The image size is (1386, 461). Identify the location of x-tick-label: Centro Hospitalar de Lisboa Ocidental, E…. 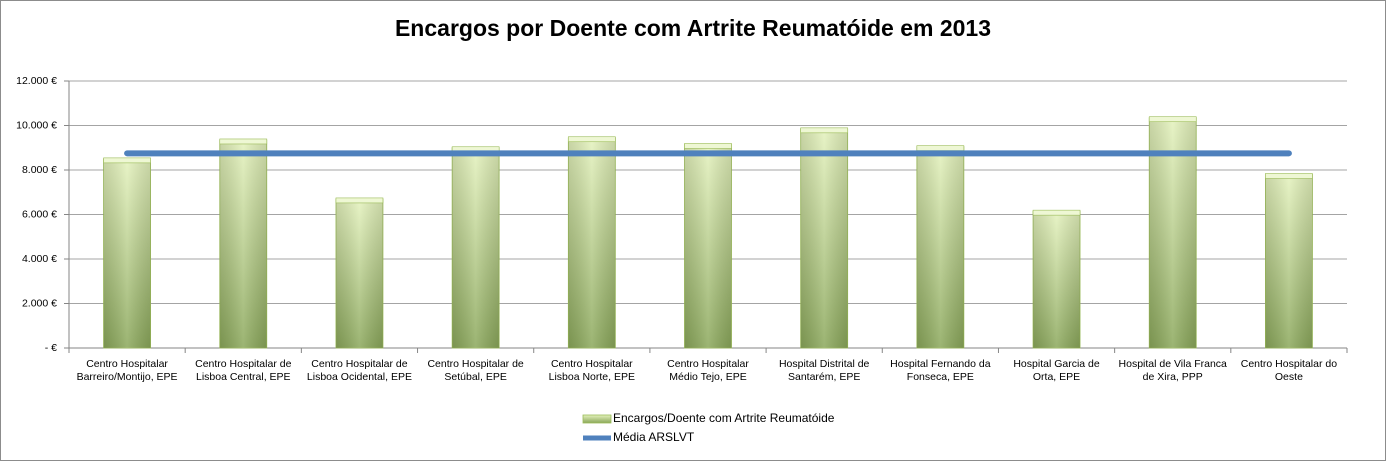
(359, 370).